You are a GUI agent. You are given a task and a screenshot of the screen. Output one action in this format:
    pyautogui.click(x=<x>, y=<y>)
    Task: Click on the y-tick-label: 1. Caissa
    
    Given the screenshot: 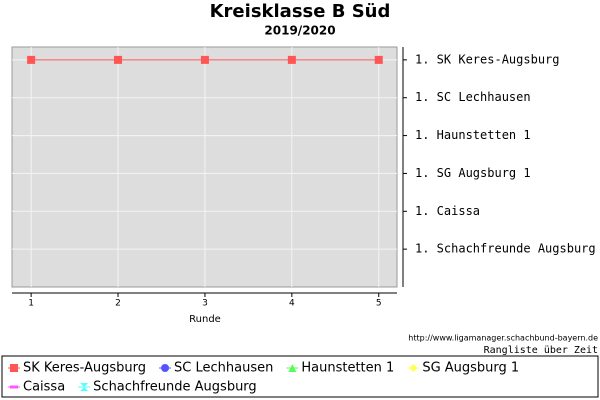 What is the action you would take?
    pyautogui.click(x=447, y=211)
    